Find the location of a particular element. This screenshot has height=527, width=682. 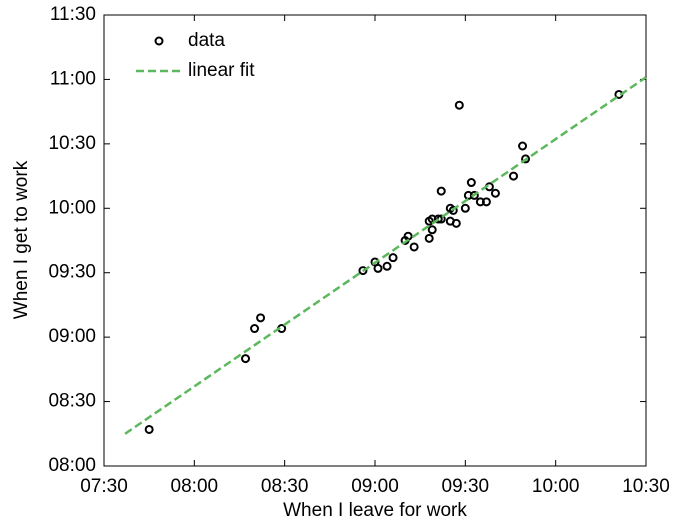

x-tick-label: 09:30 is located at coordinates (466, 486).